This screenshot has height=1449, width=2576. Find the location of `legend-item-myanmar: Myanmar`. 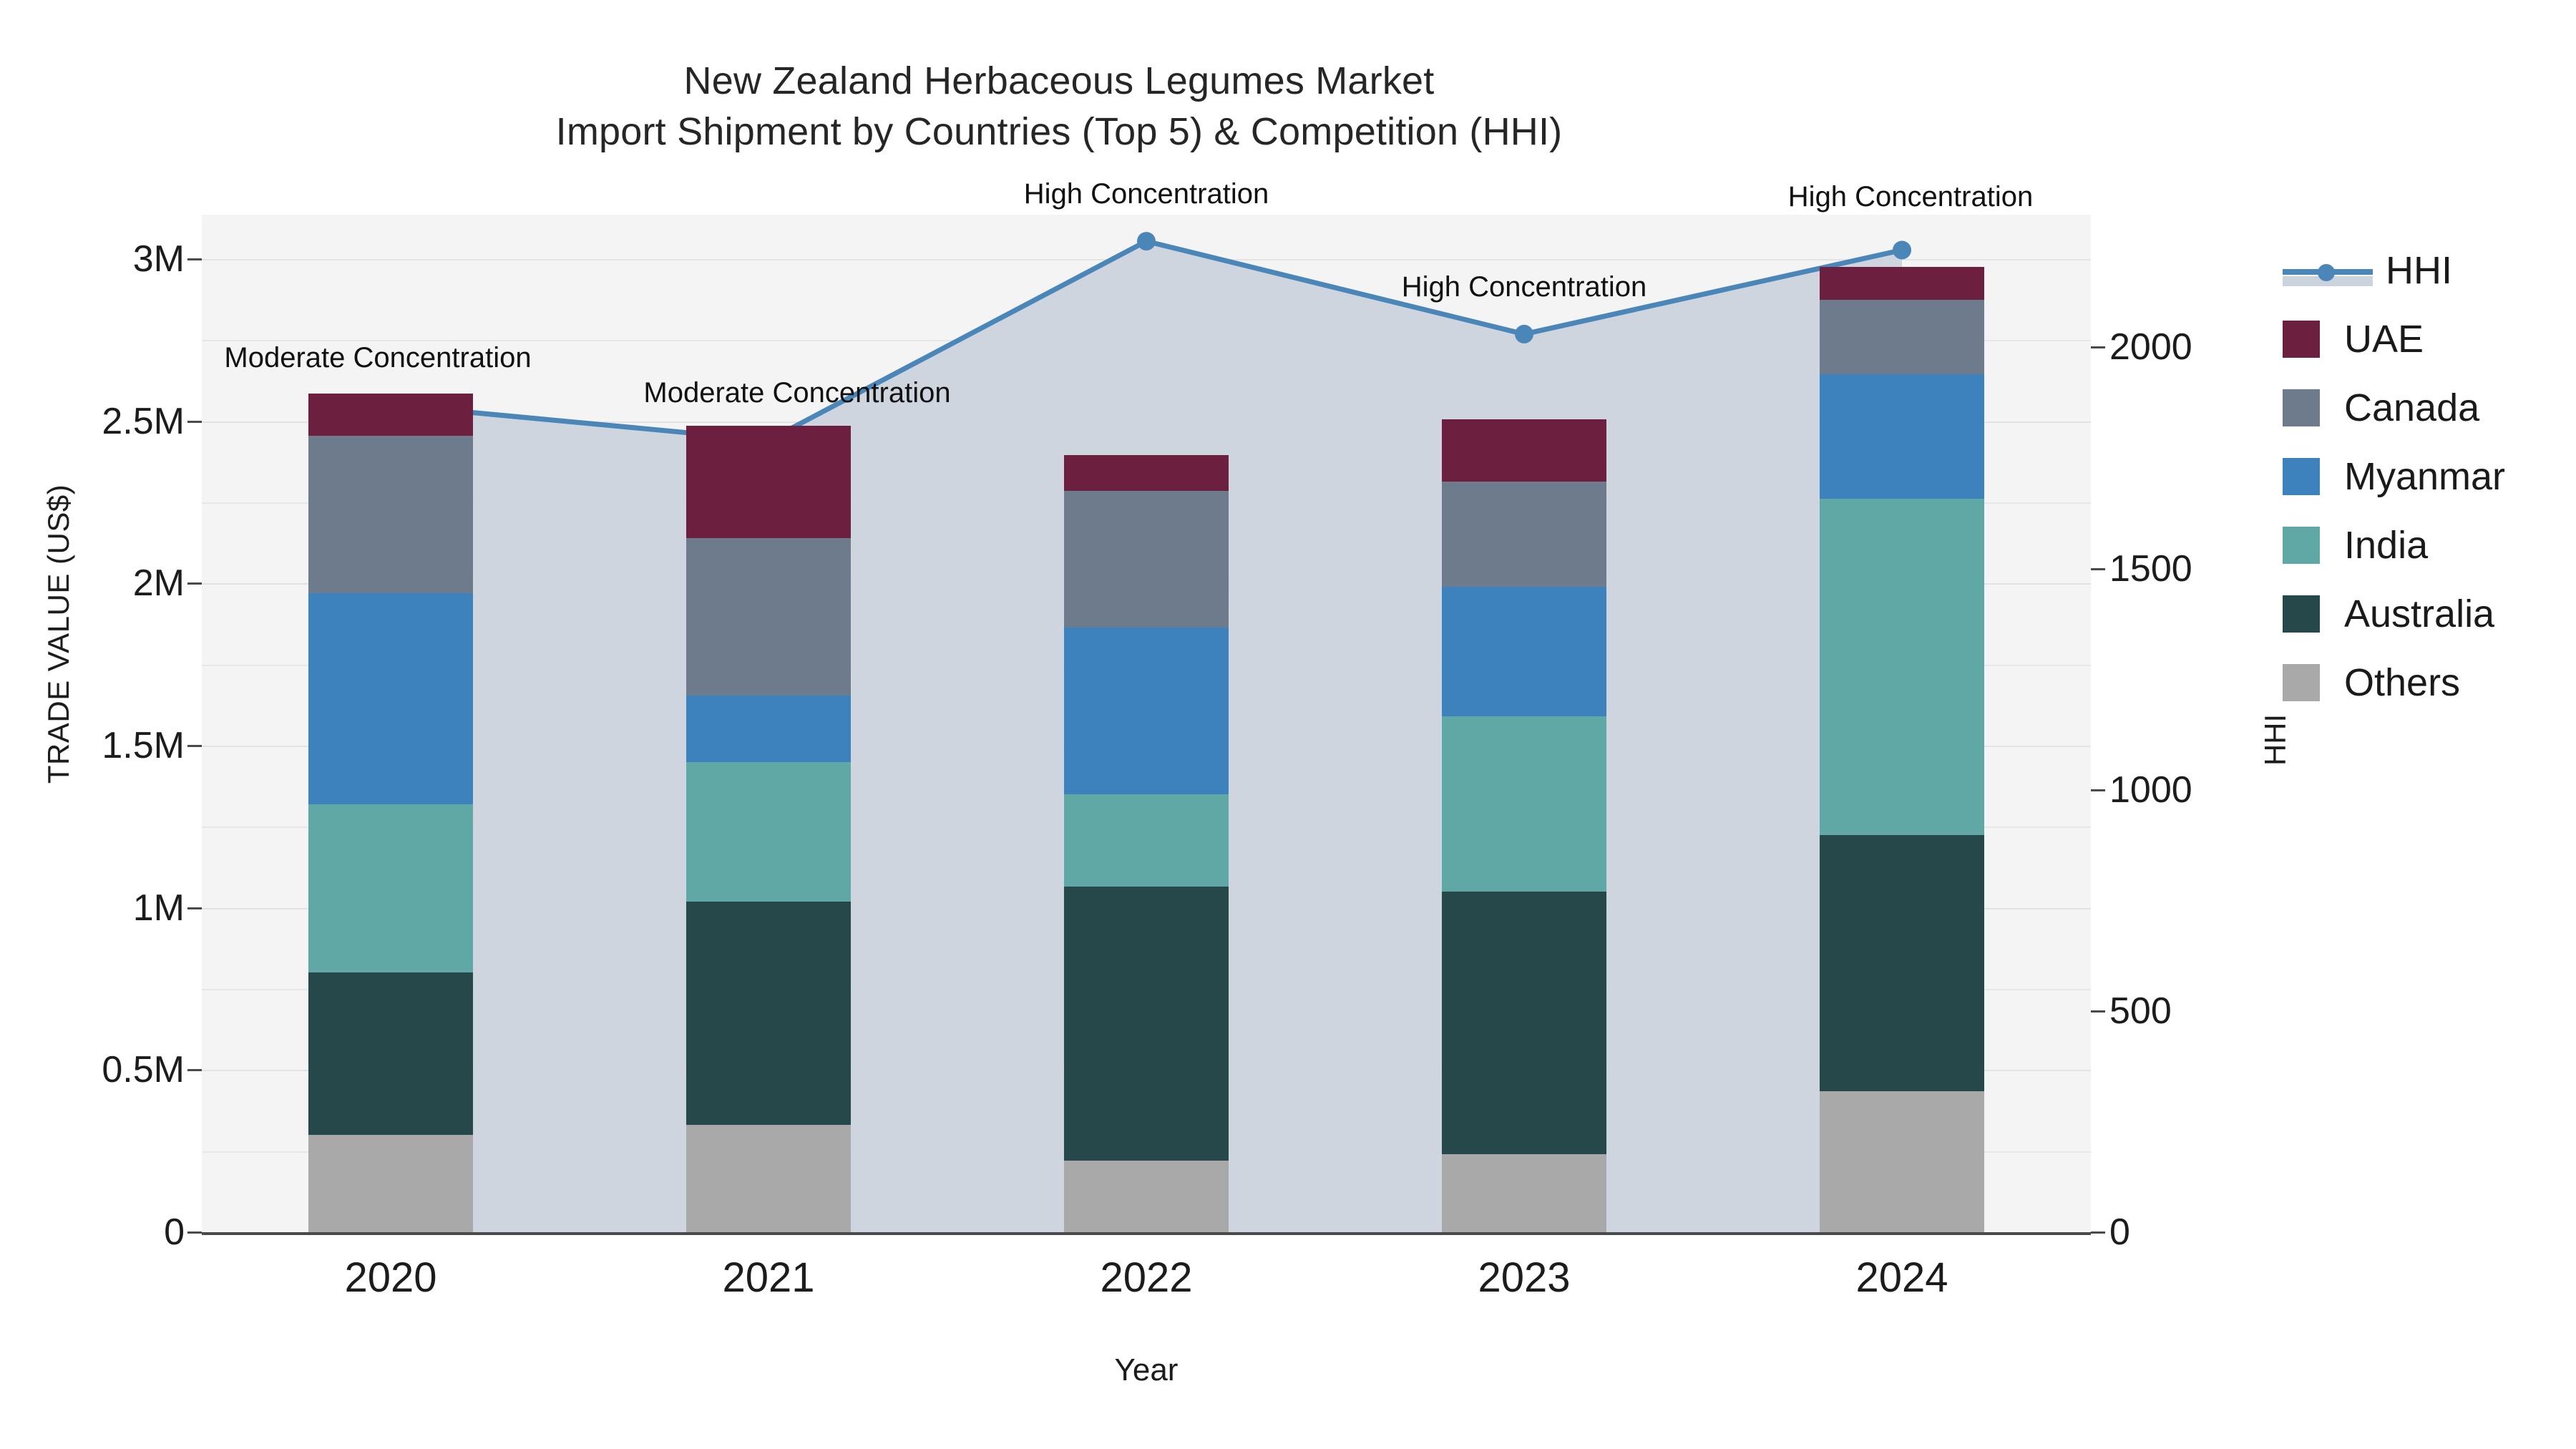

legend-item-myanmar: Myanmar is located at coordinates (2394, 476).